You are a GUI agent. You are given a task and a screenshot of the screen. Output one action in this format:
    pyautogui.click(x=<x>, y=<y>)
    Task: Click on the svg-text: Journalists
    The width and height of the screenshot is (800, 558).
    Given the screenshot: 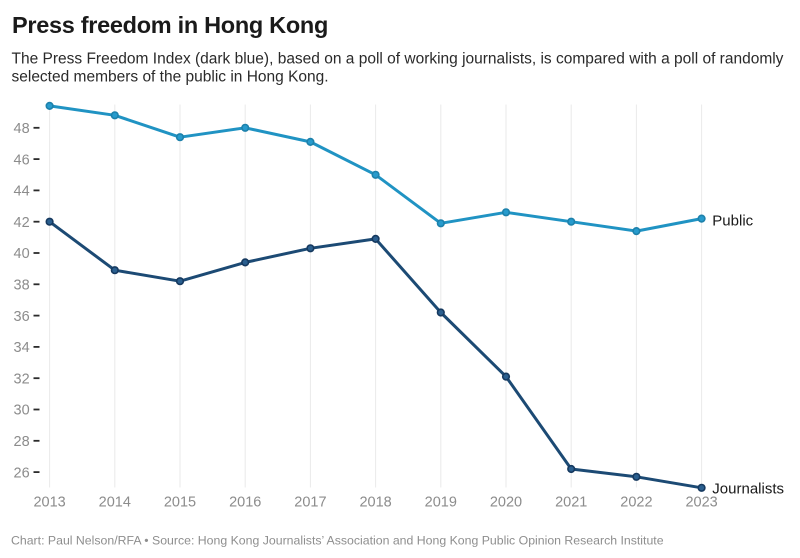 What is the action you would take?
    pyautogui.click(x=748, y=489)
    